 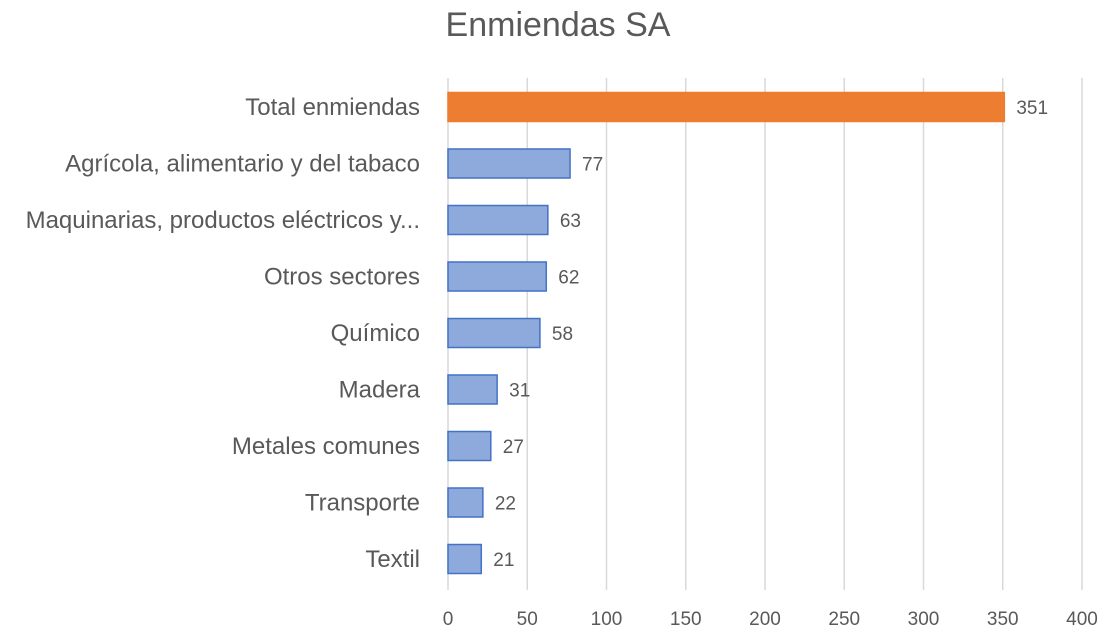 I want to click on value-label: 58, so click(x=562, y=334).